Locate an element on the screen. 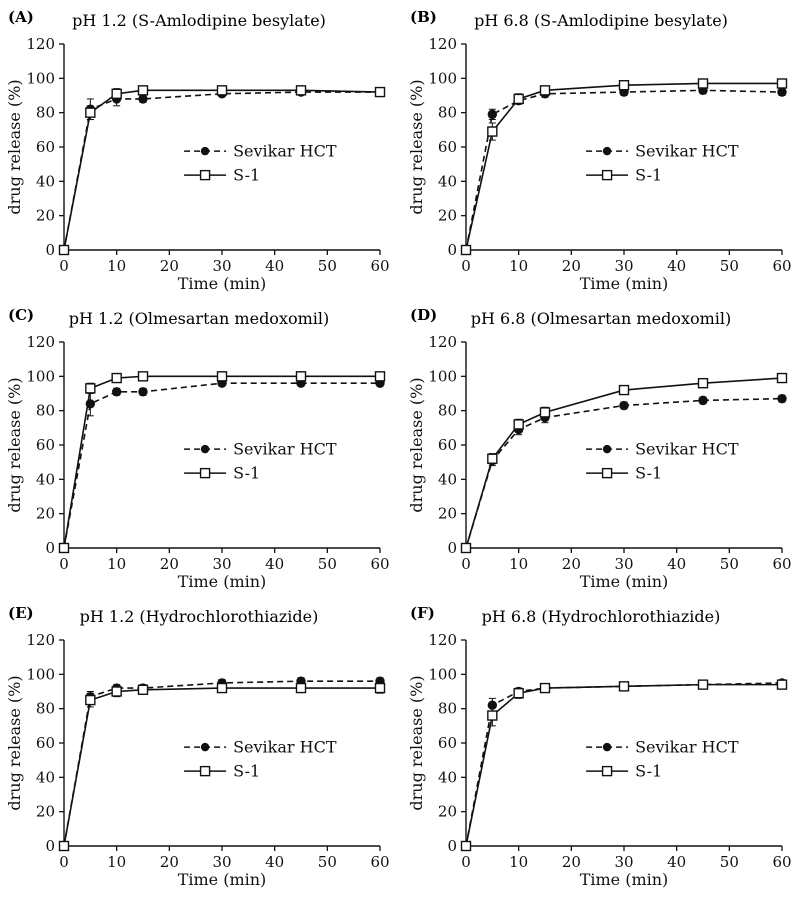  panel-letter: (B) is located at coordinates (423, 17).